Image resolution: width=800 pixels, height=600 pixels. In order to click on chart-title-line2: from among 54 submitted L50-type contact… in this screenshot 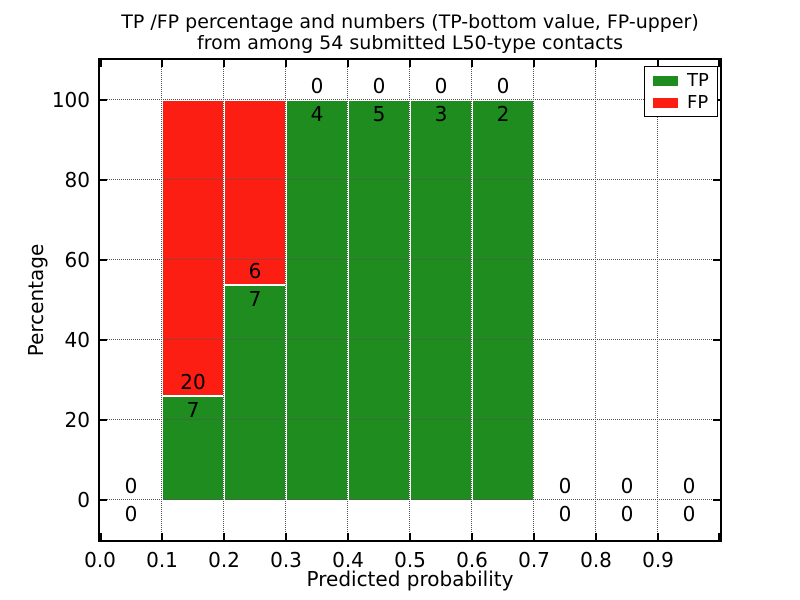, I will do `click(410, 43)`.